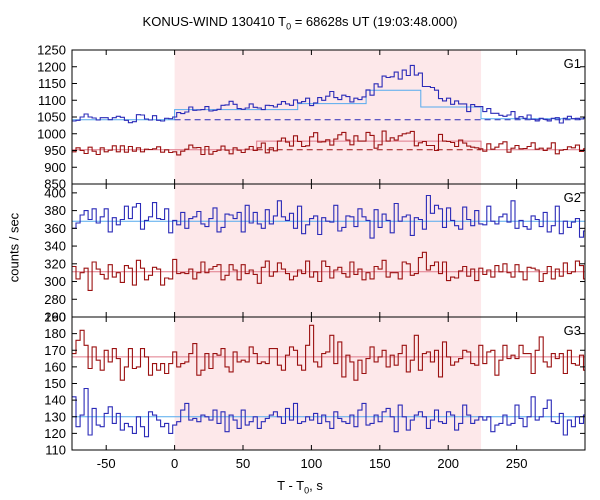 Image resolution: width=600 pixels, height=500 pixels. Describe the element at coordinates (55, 416) in the screenshot. I see `y-tick-label: 130` at that location.